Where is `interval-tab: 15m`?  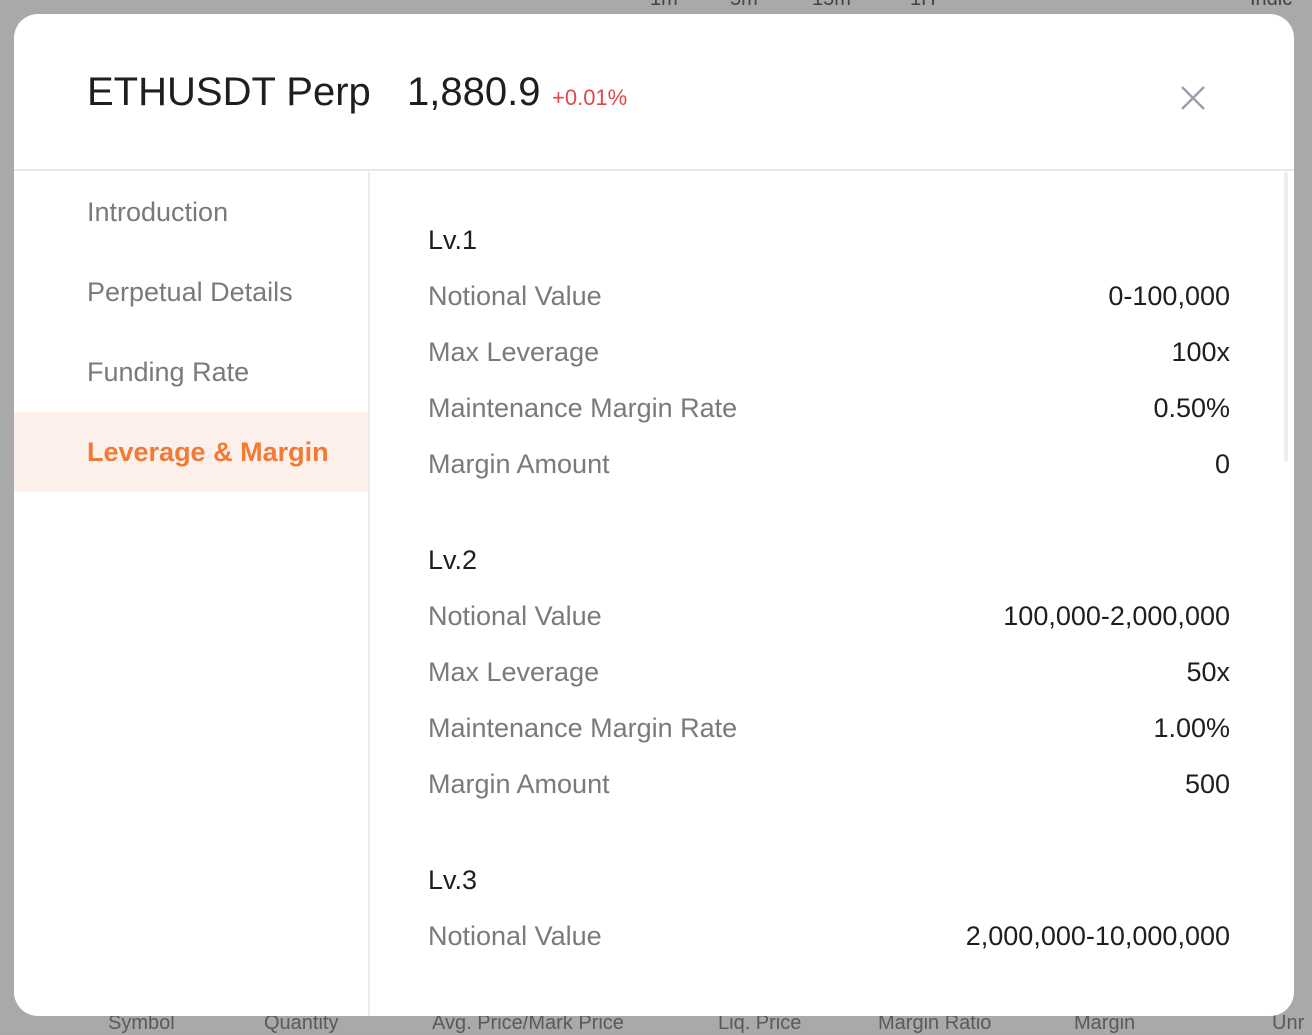 interval-tab: 15m is located at coordinates (831, 5).